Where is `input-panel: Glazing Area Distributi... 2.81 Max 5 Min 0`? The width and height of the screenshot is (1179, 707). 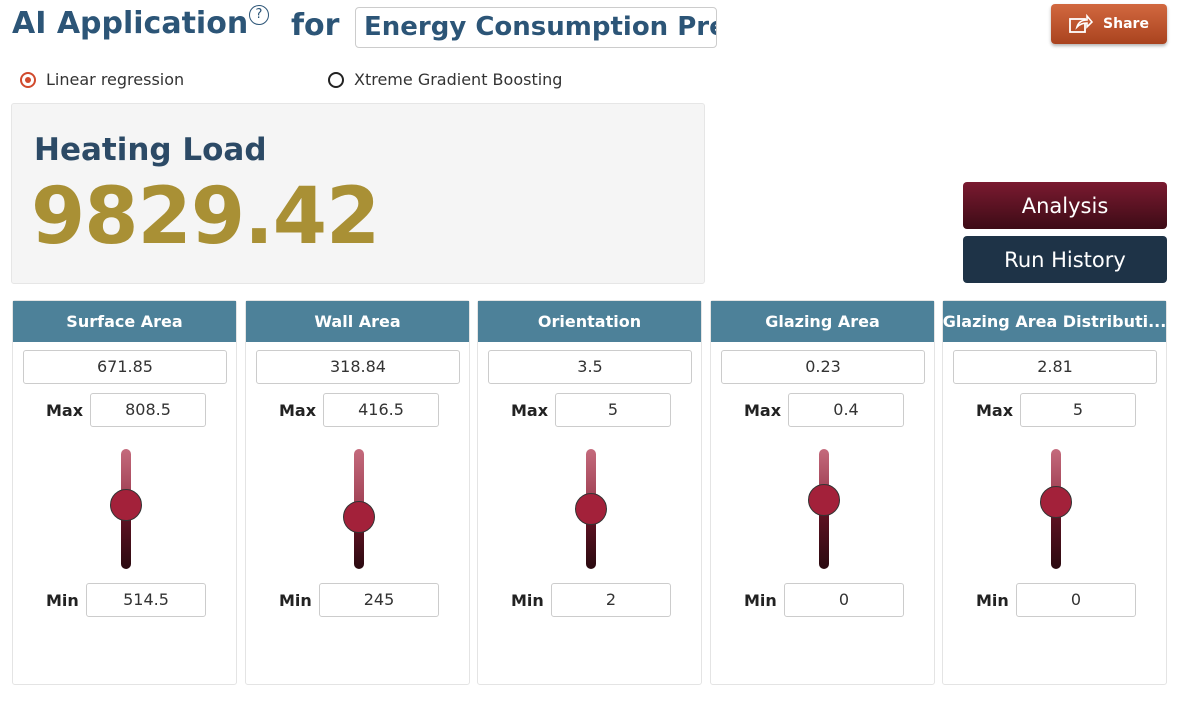
input-panel: Glazing Area Distributi... 2.81 Max 5 Min 0 is located at coordinates (1054, 492).